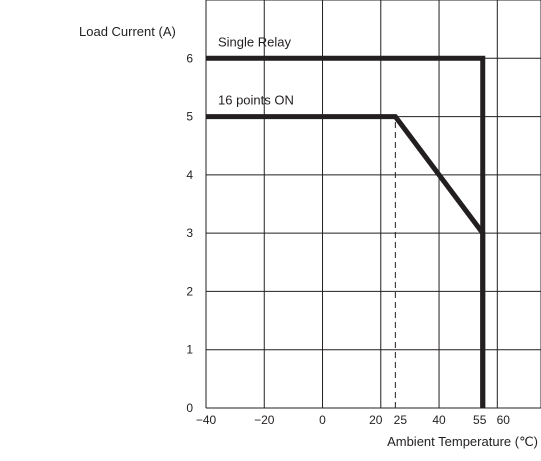 The image size is (541, 461). I want to click on x-tick-label: 25, so click(401, 420).